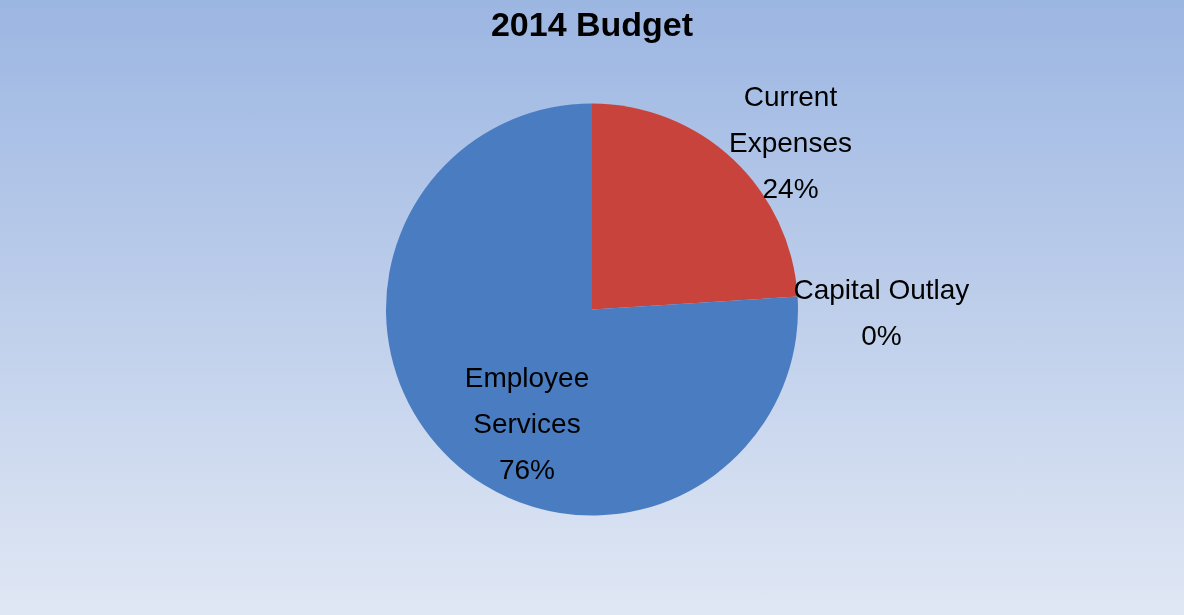 The image size is (1184, 615). Describe the element at coordinates (790, 120) in the screenshot. I see `slice-label: Current Expenses` at that location.